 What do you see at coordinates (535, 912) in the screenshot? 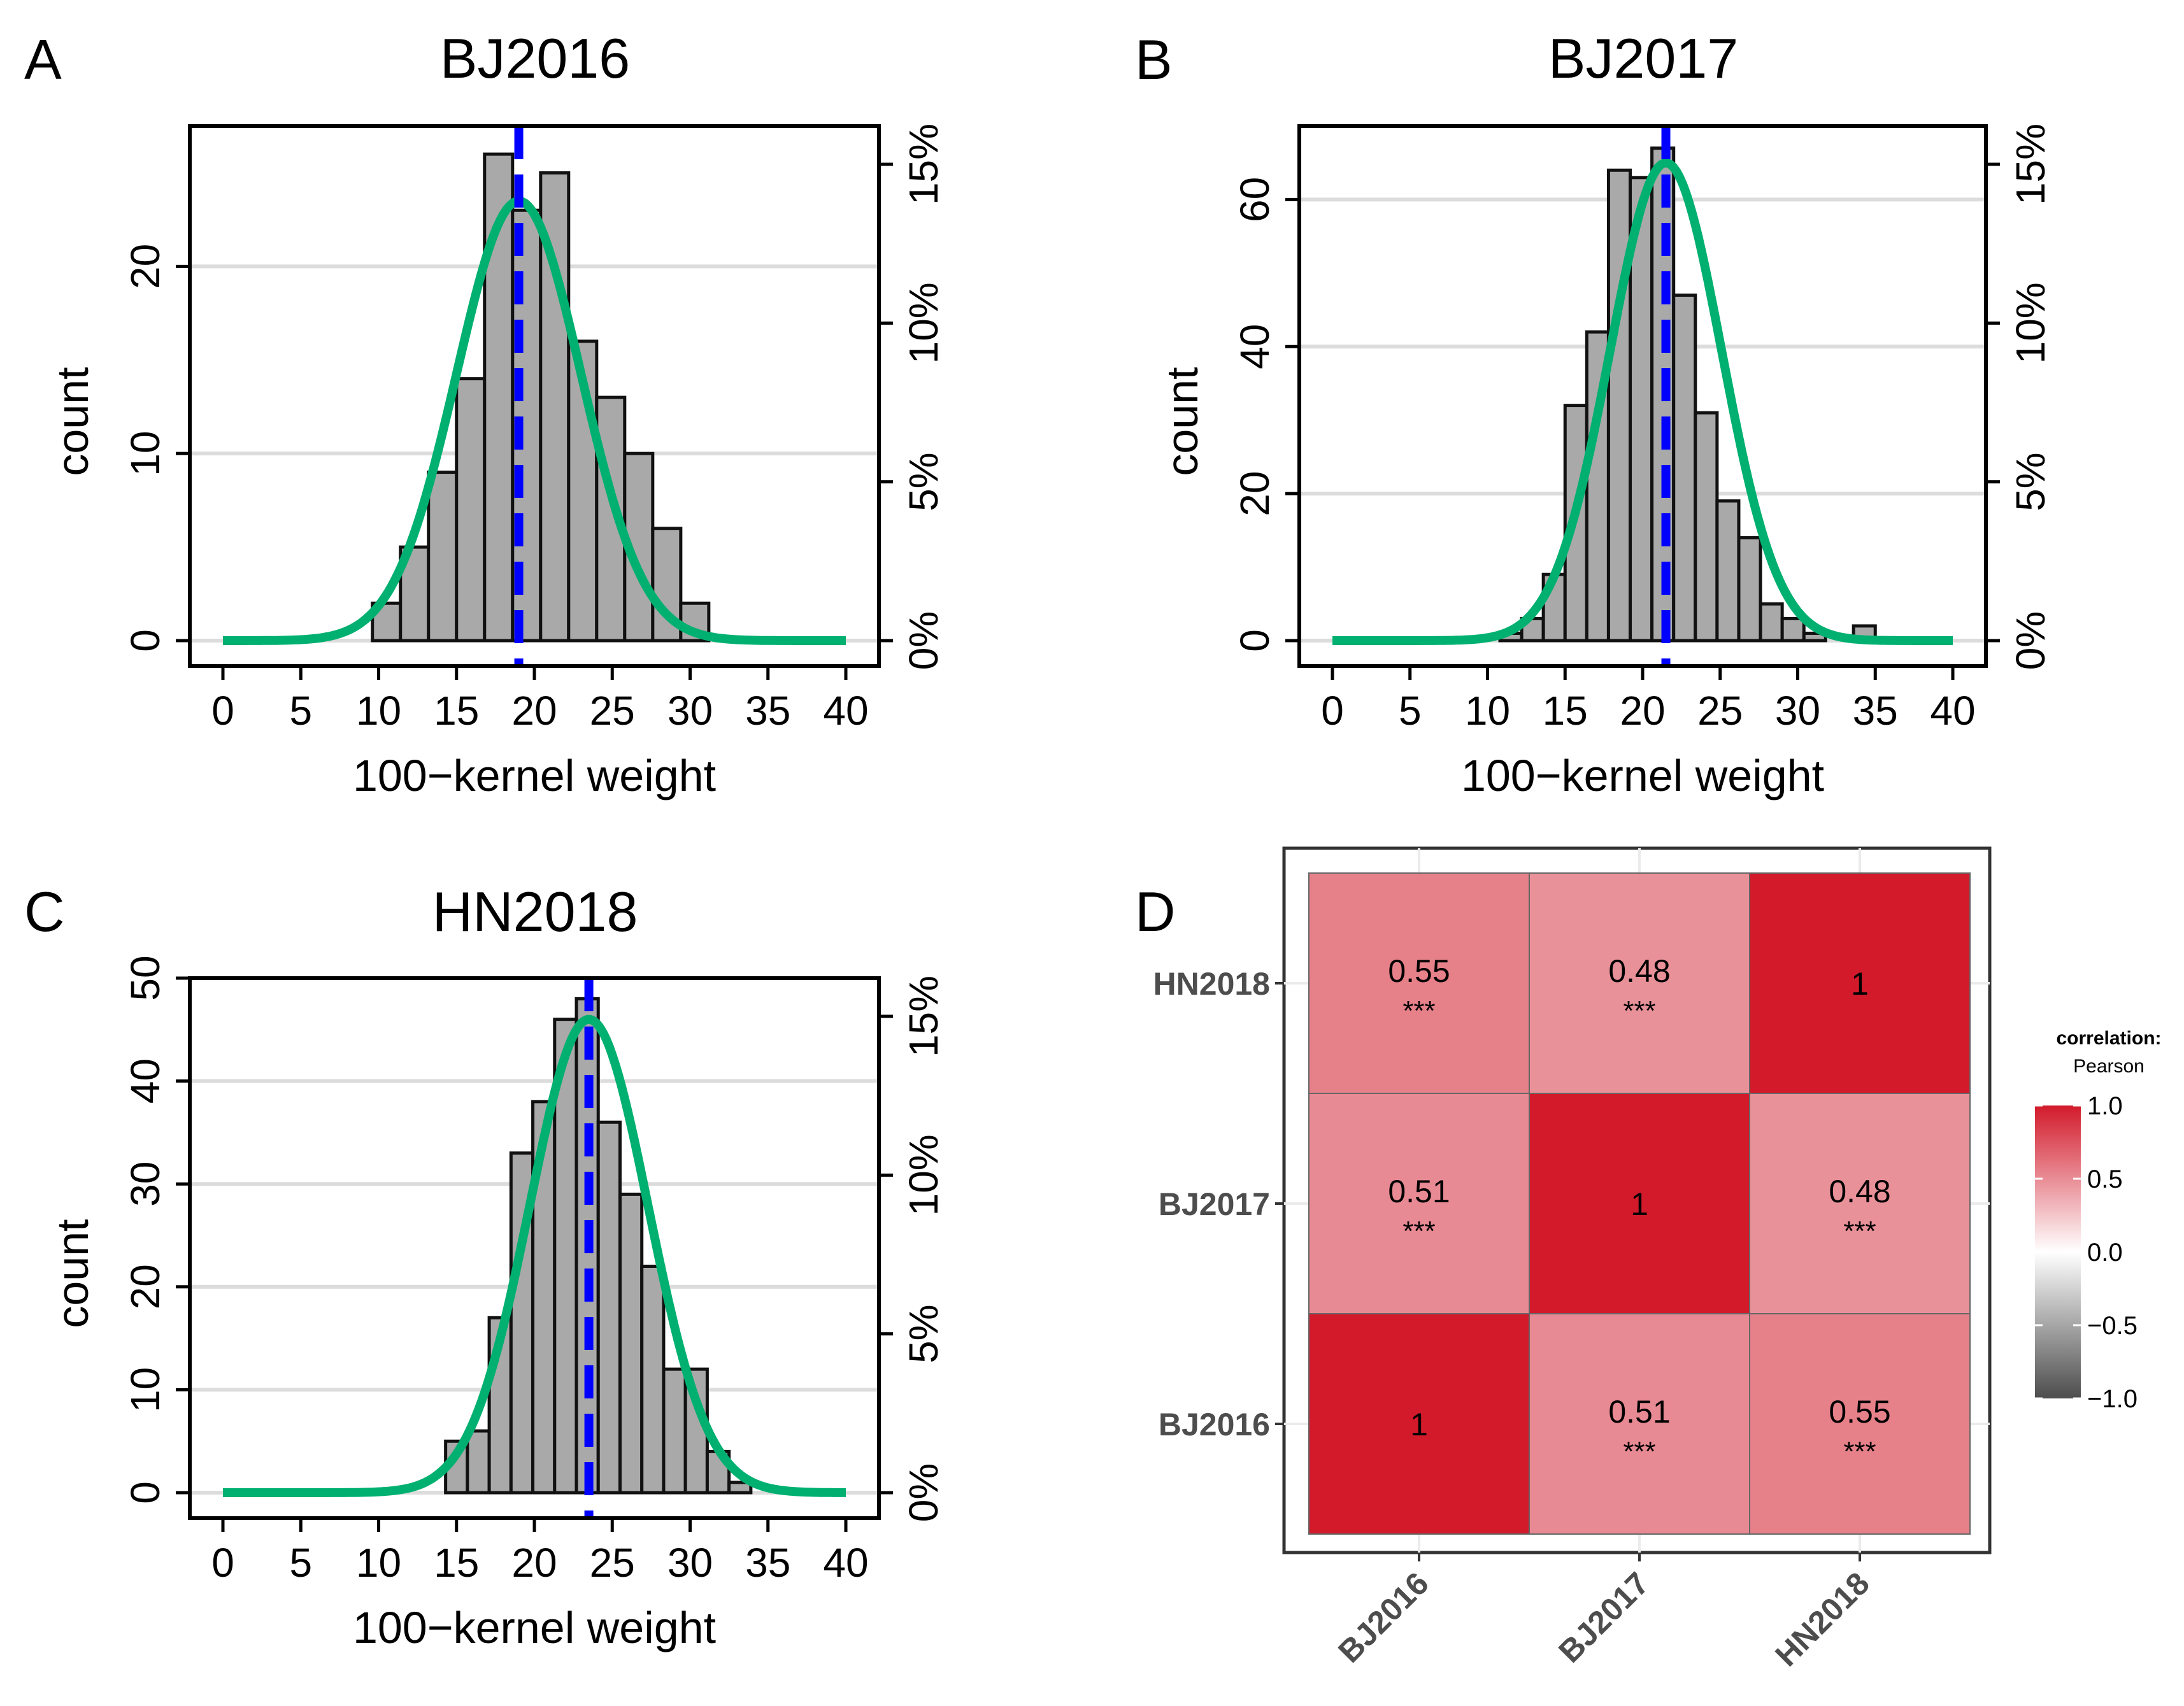
I see `chart-title: HN2018` at bounding box center [535, 912].